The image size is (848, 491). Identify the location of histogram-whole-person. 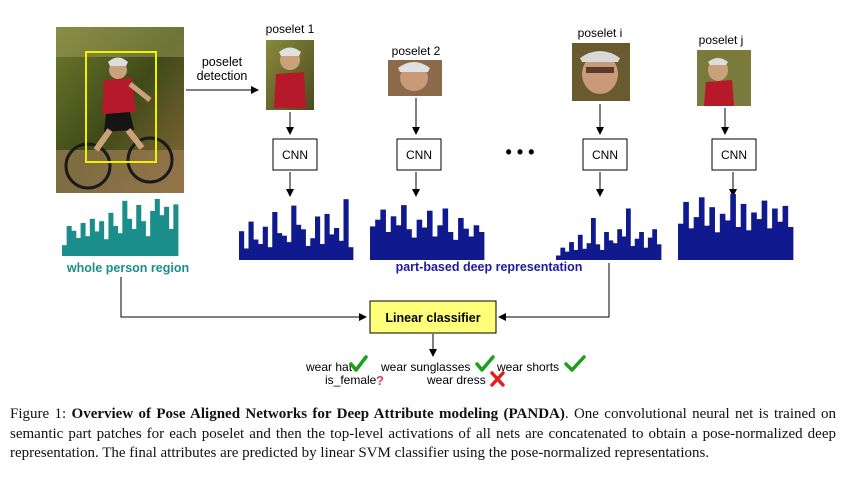
(120, 227).